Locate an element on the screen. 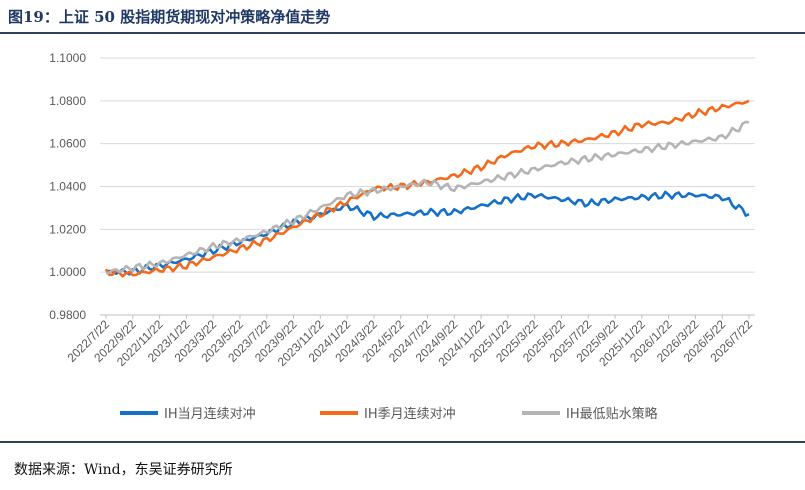 The image size is (805, 490). y-tick-label: 1.0800 is located at coordinates (67, 101).